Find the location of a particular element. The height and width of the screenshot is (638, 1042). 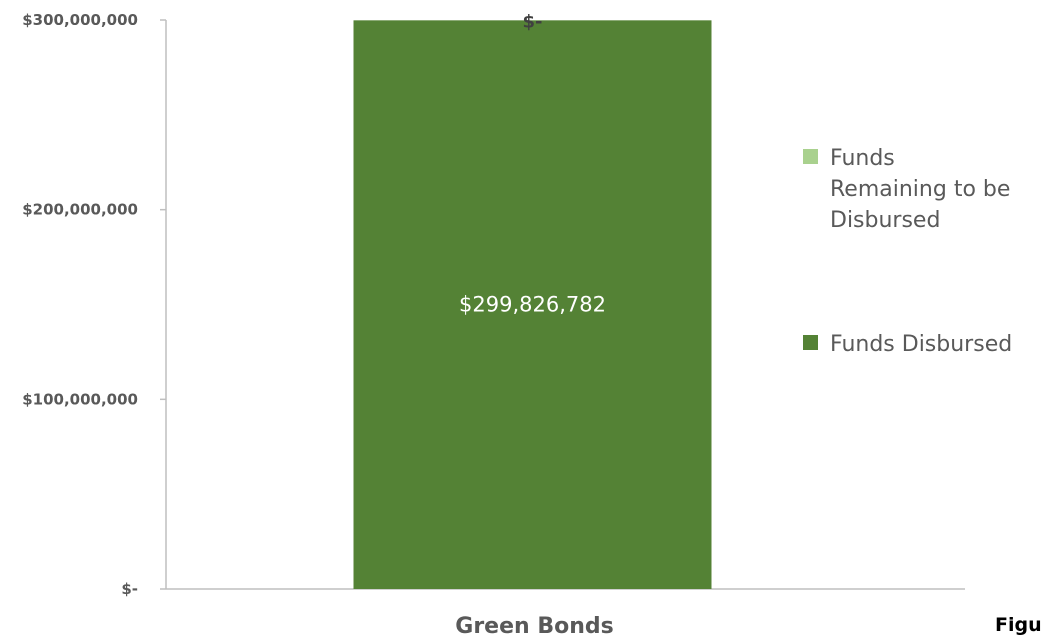

x-tick-label: Green Bonds is located at coordinates (534, 626).